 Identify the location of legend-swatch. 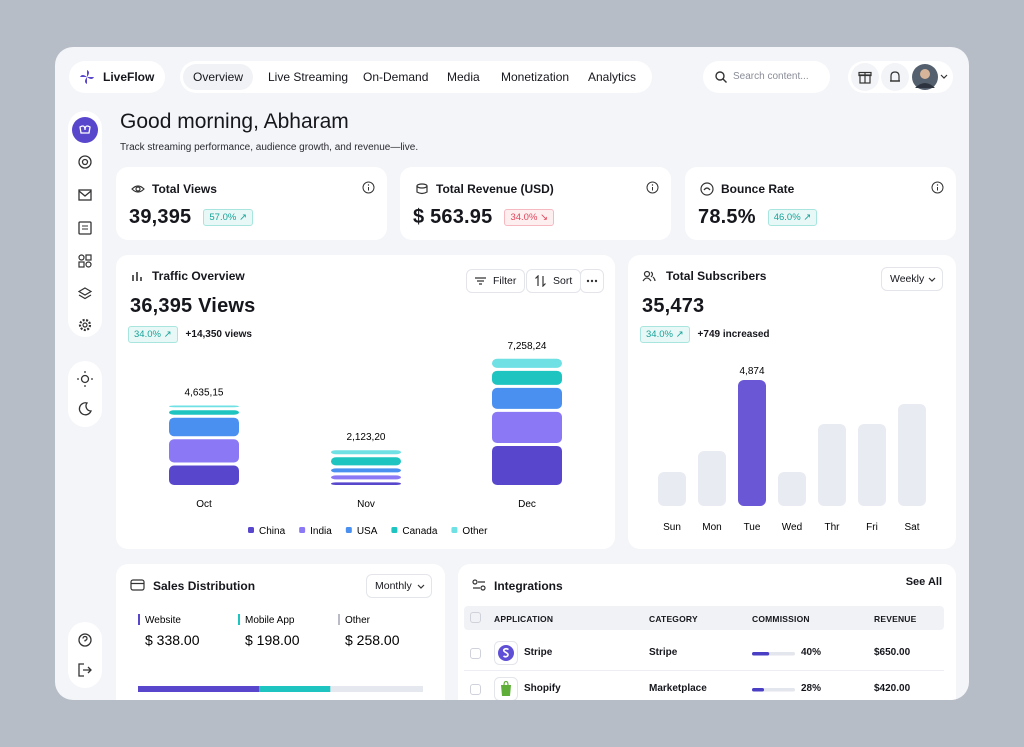
(251, 530).